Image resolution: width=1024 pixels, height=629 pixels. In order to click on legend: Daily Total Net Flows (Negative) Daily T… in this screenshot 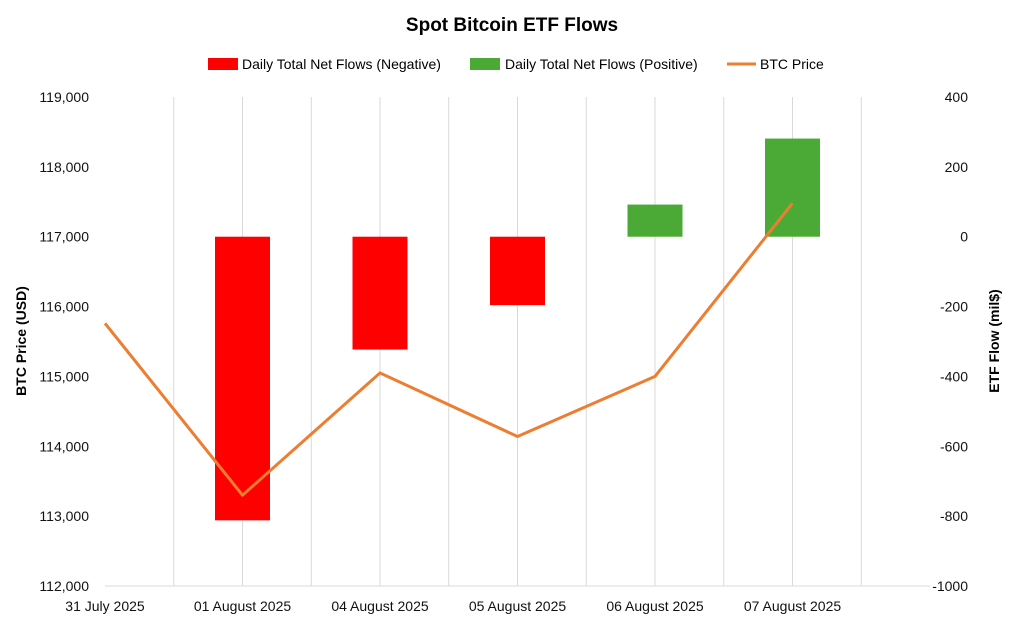, I will do `click(516, 64)`.